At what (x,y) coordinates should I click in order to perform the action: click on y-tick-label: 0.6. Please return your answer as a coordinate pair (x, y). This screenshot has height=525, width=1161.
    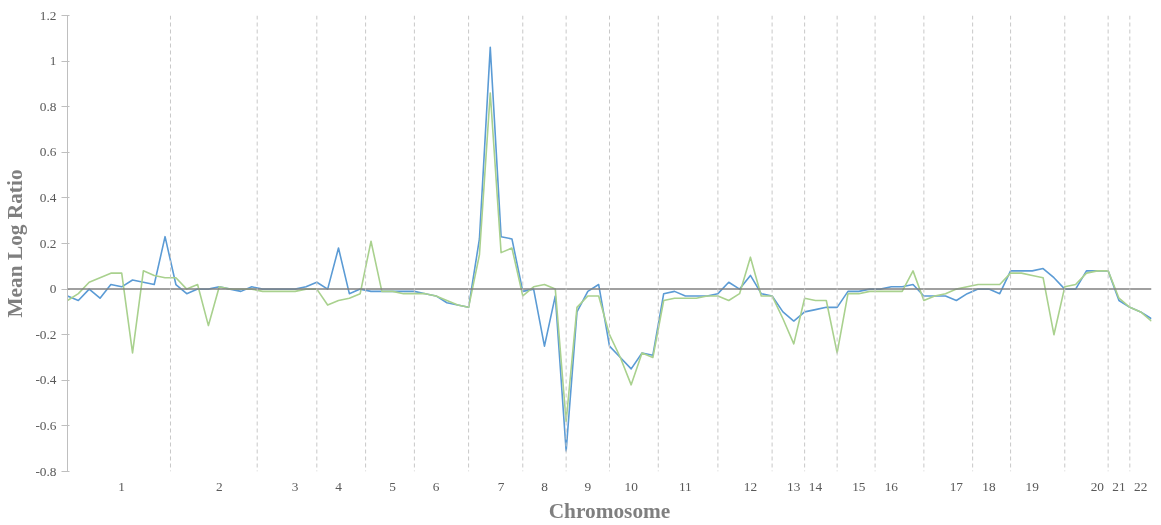
    Looking at the image, I should click on (48, 152).